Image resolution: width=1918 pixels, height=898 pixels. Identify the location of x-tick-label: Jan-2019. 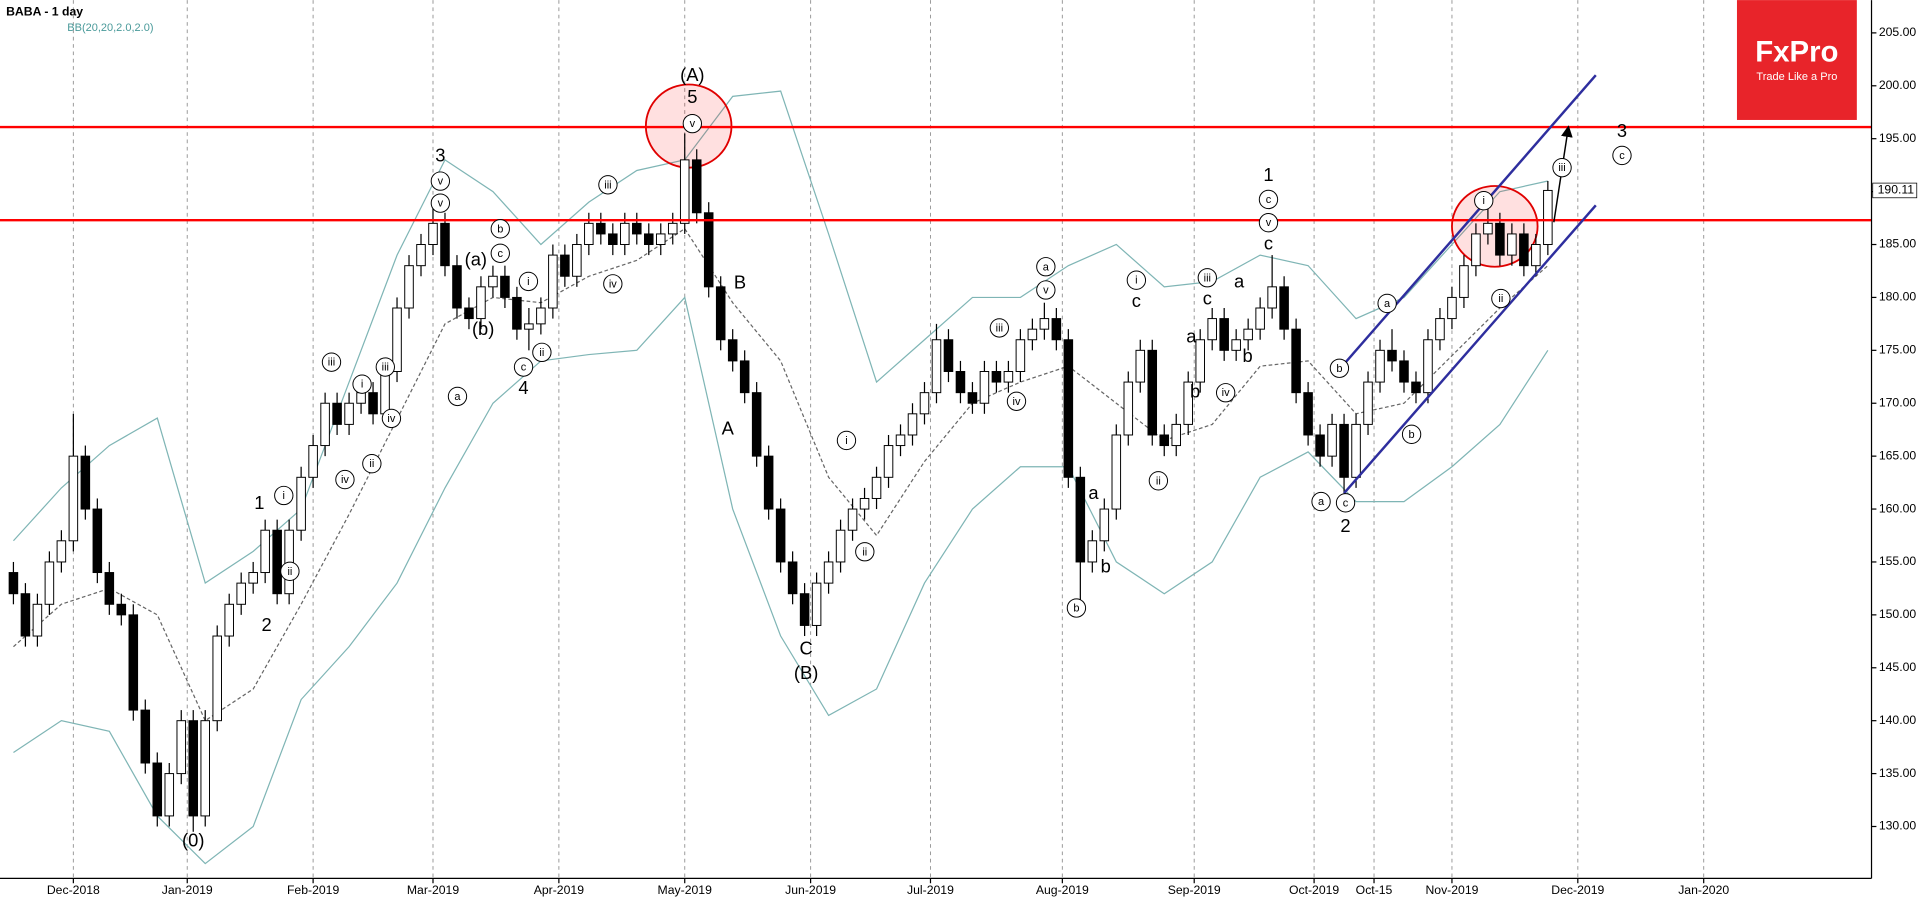
(187, 890).